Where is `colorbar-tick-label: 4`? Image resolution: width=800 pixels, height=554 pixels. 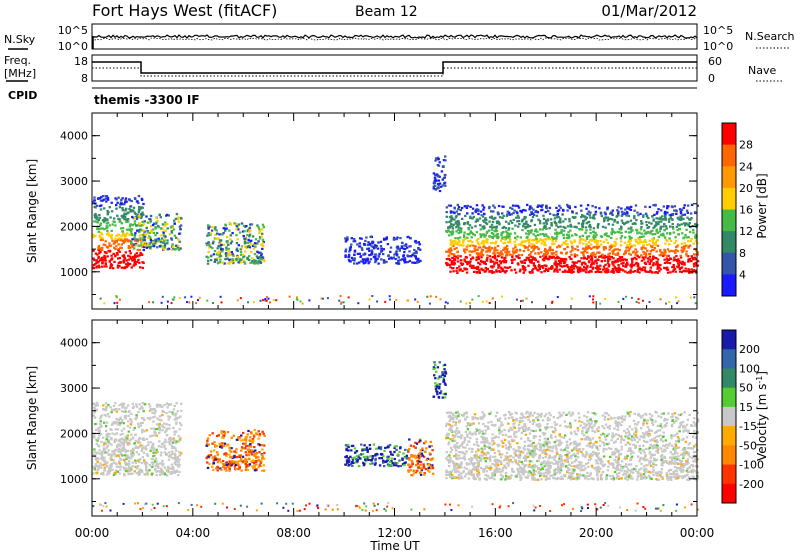 colorbar-tick-label: 4 is located at coordinates (742, 274).